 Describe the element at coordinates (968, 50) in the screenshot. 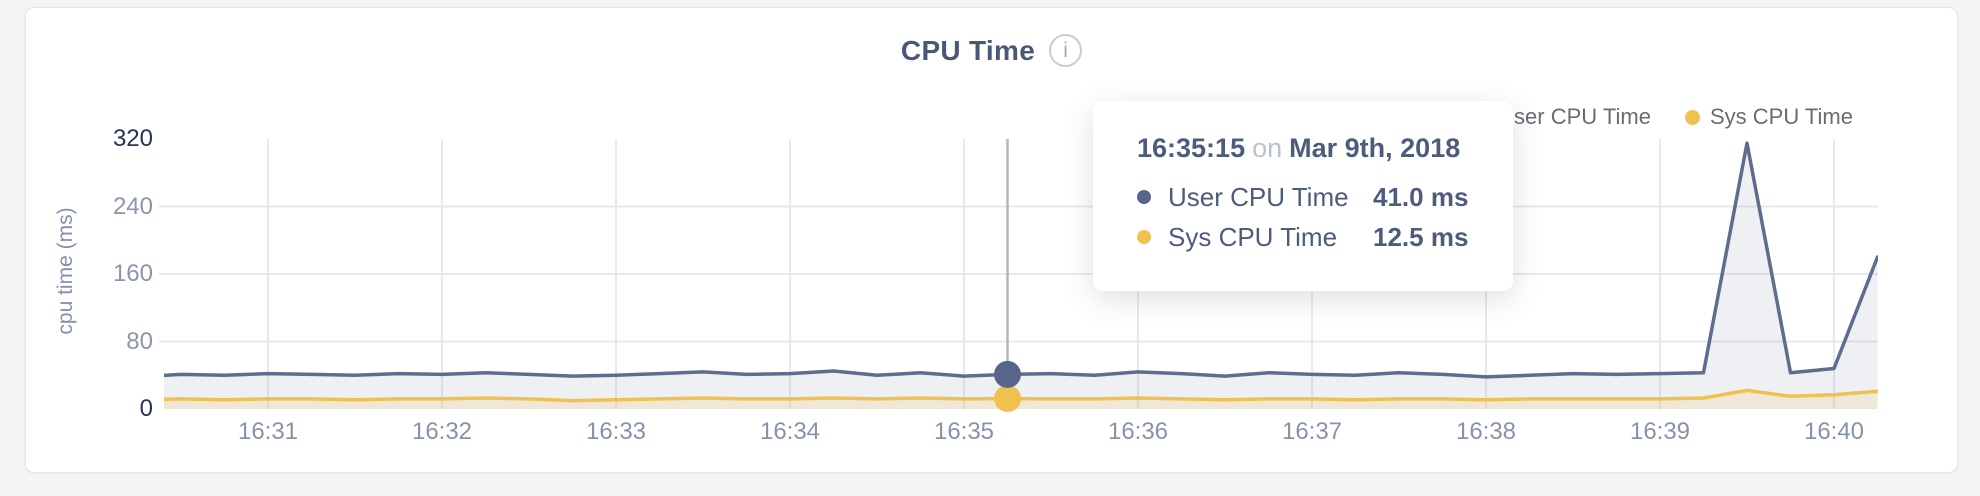

I see `chart-title: CPU Time` at that location.